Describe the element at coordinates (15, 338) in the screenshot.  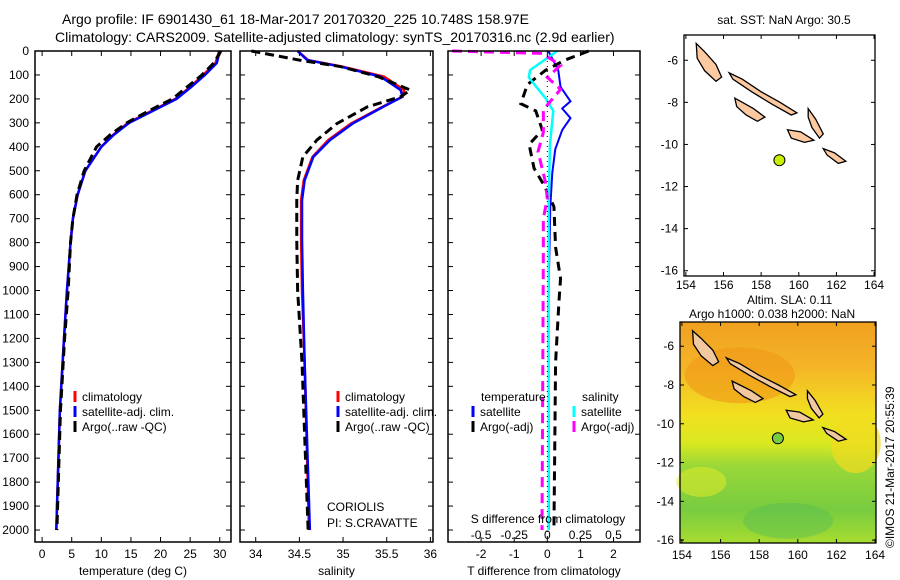
I see `y-tick-label: 1200` at that location.